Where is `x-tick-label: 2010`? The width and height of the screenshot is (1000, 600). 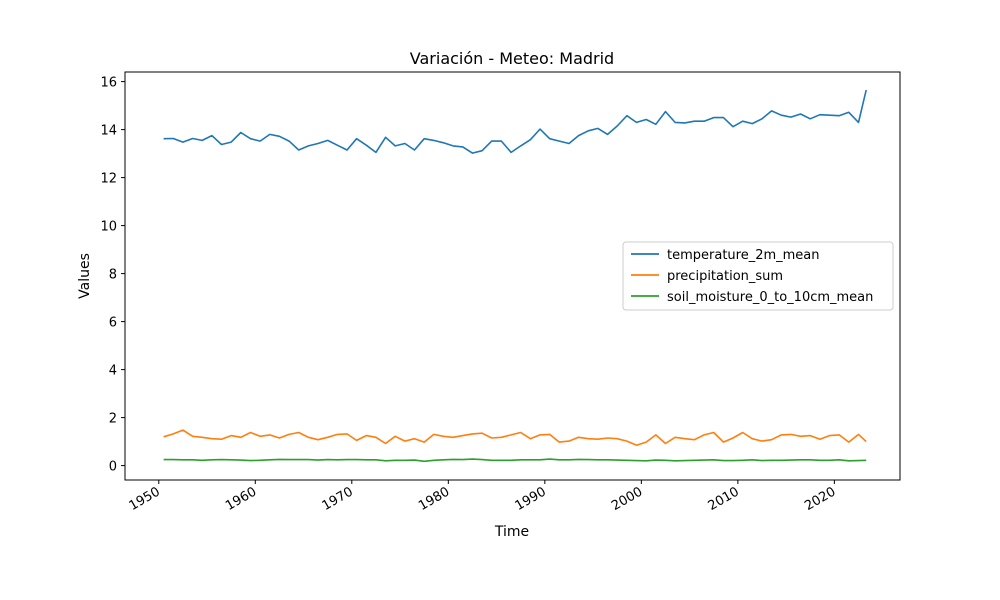
x-tick-label: 2010 is located at coordinates (724, 499).